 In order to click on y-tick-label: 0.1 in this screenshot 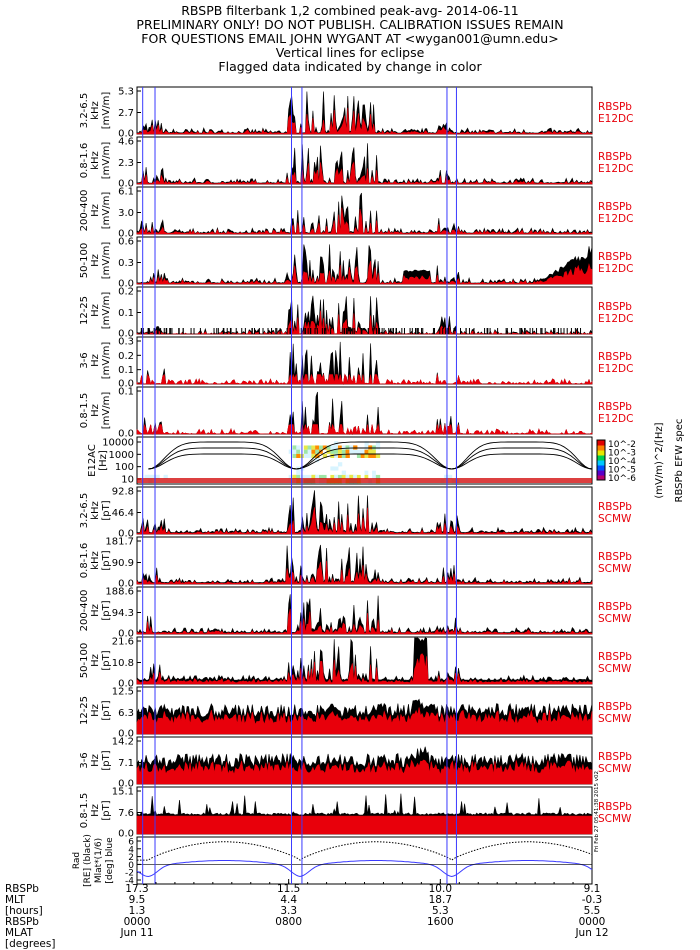, I will do `click(126, 370)`.